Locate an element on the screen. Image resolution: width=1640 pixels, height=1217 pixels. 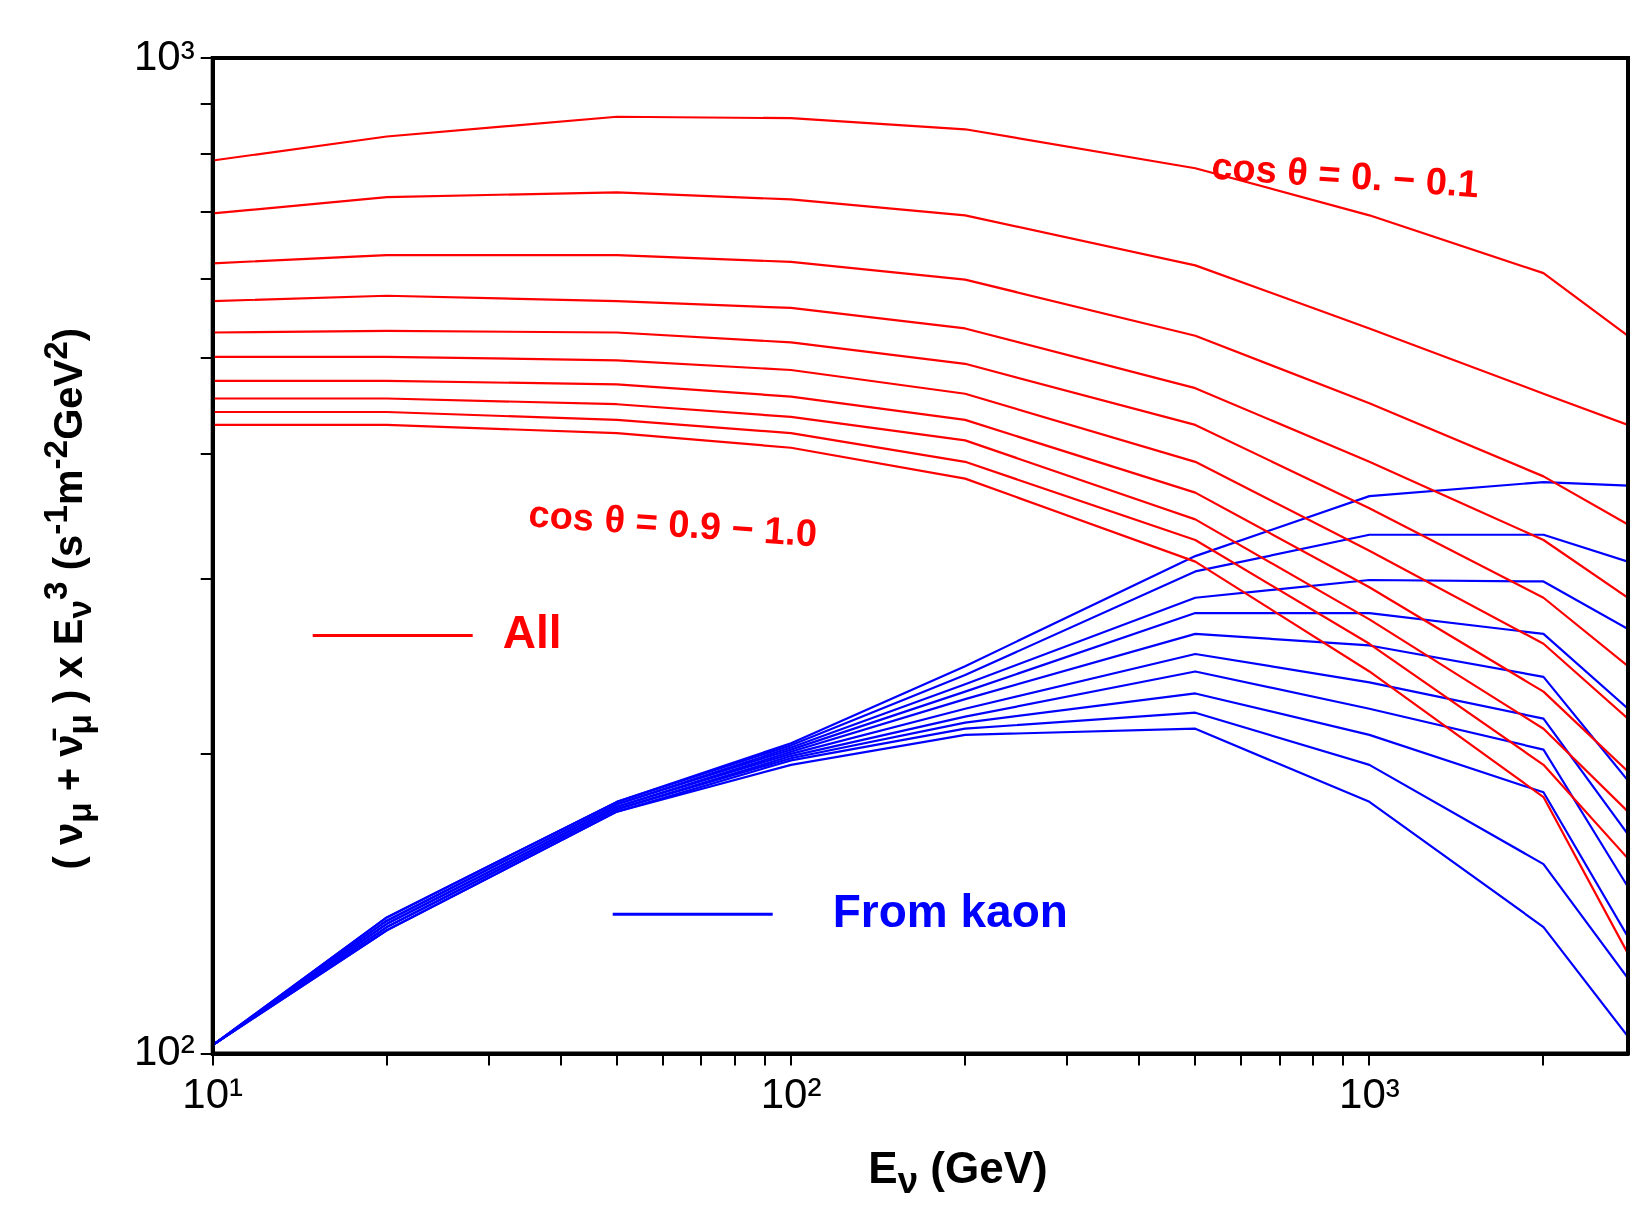
x-tick-label: 10³ is located at coordinates (1369, 1094).